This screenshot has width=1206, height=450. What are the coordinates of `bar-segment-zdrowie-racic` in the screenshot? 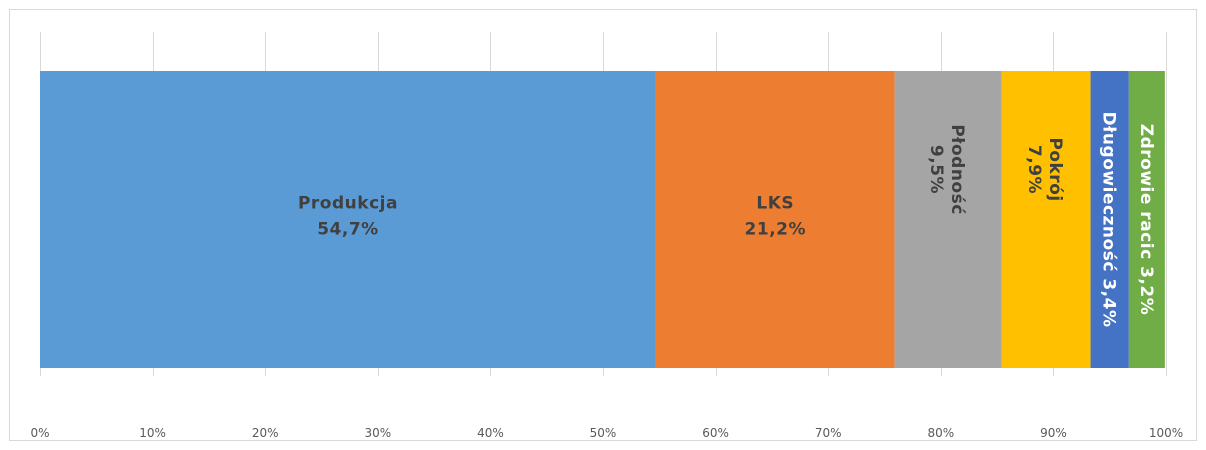 It's located at (1146, 219).